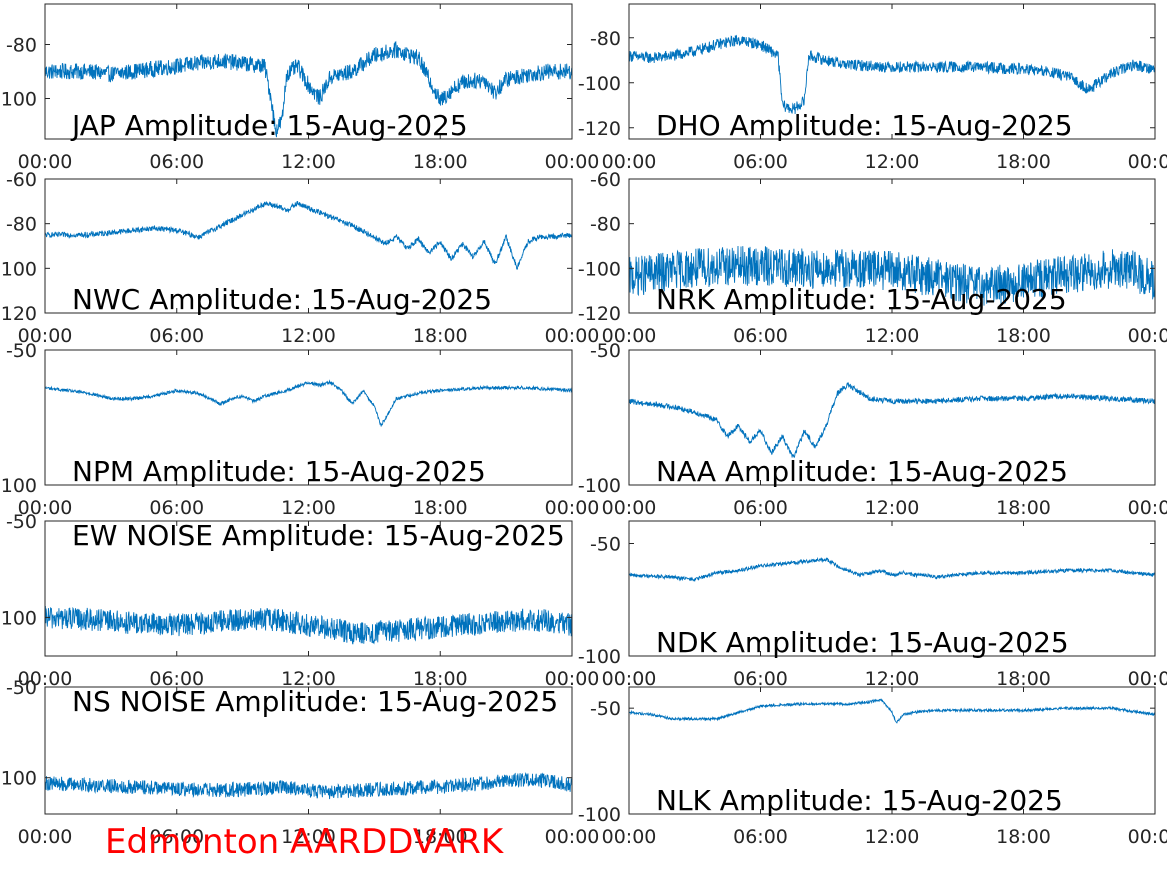 The image size is (1167, 875). I want to click on panel-title: JAP Amplitude: 15-Aug-2025, so click(269, 125).